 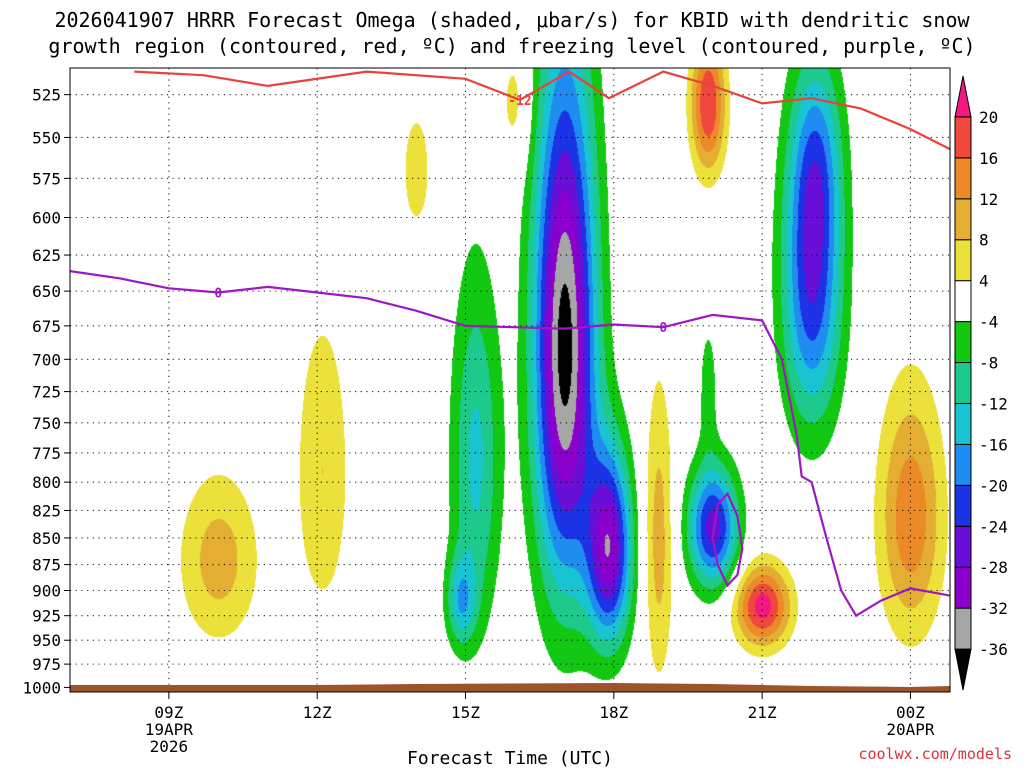 I want to click on contour-labels: -12 0 0, so click(x=440, y=215).